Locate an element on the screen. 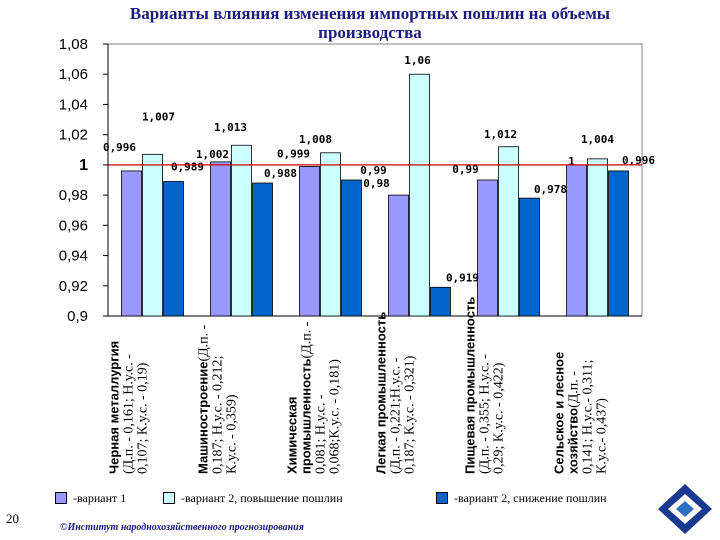 This screenshot has height=540, width=720. legend-swatch-variant2-up is located at coordinates (169, 498).